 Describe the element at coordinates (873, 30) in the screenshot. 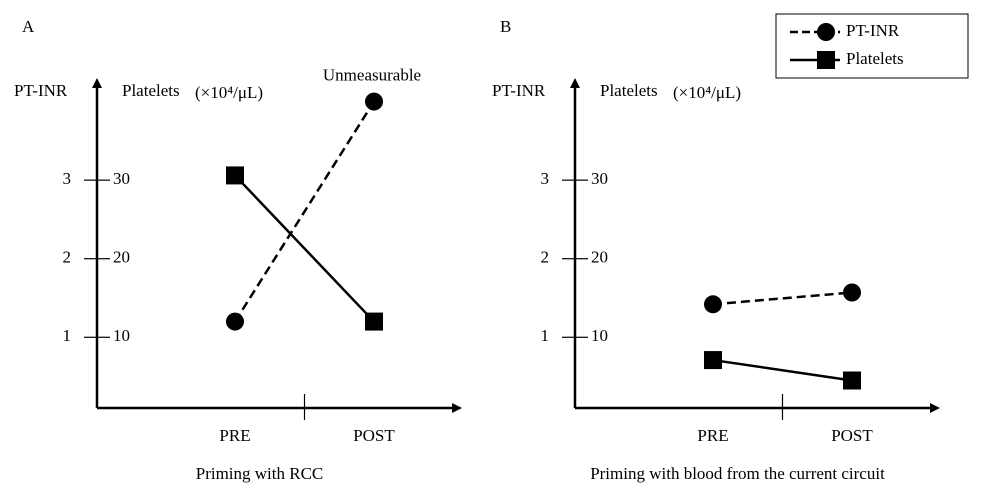

I see `legend-label: PT-INR` at that location.